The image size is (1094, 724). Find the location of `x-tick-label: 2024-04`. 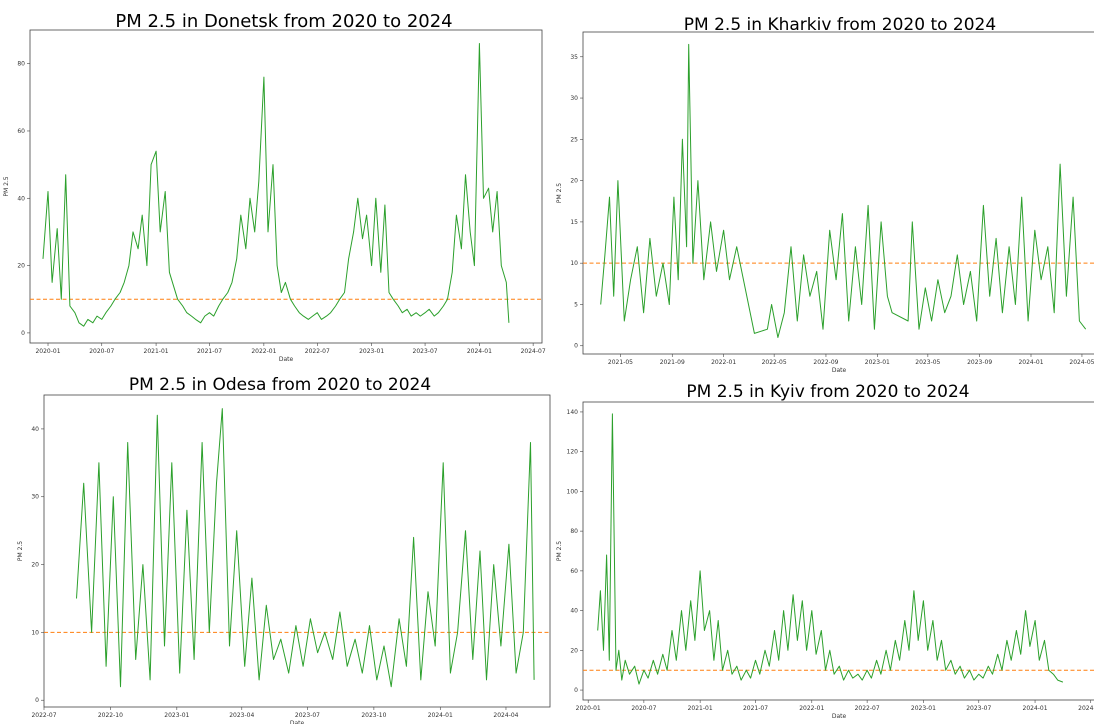

x-tick-label: 2024-04 is located at coordinates (505, 715).